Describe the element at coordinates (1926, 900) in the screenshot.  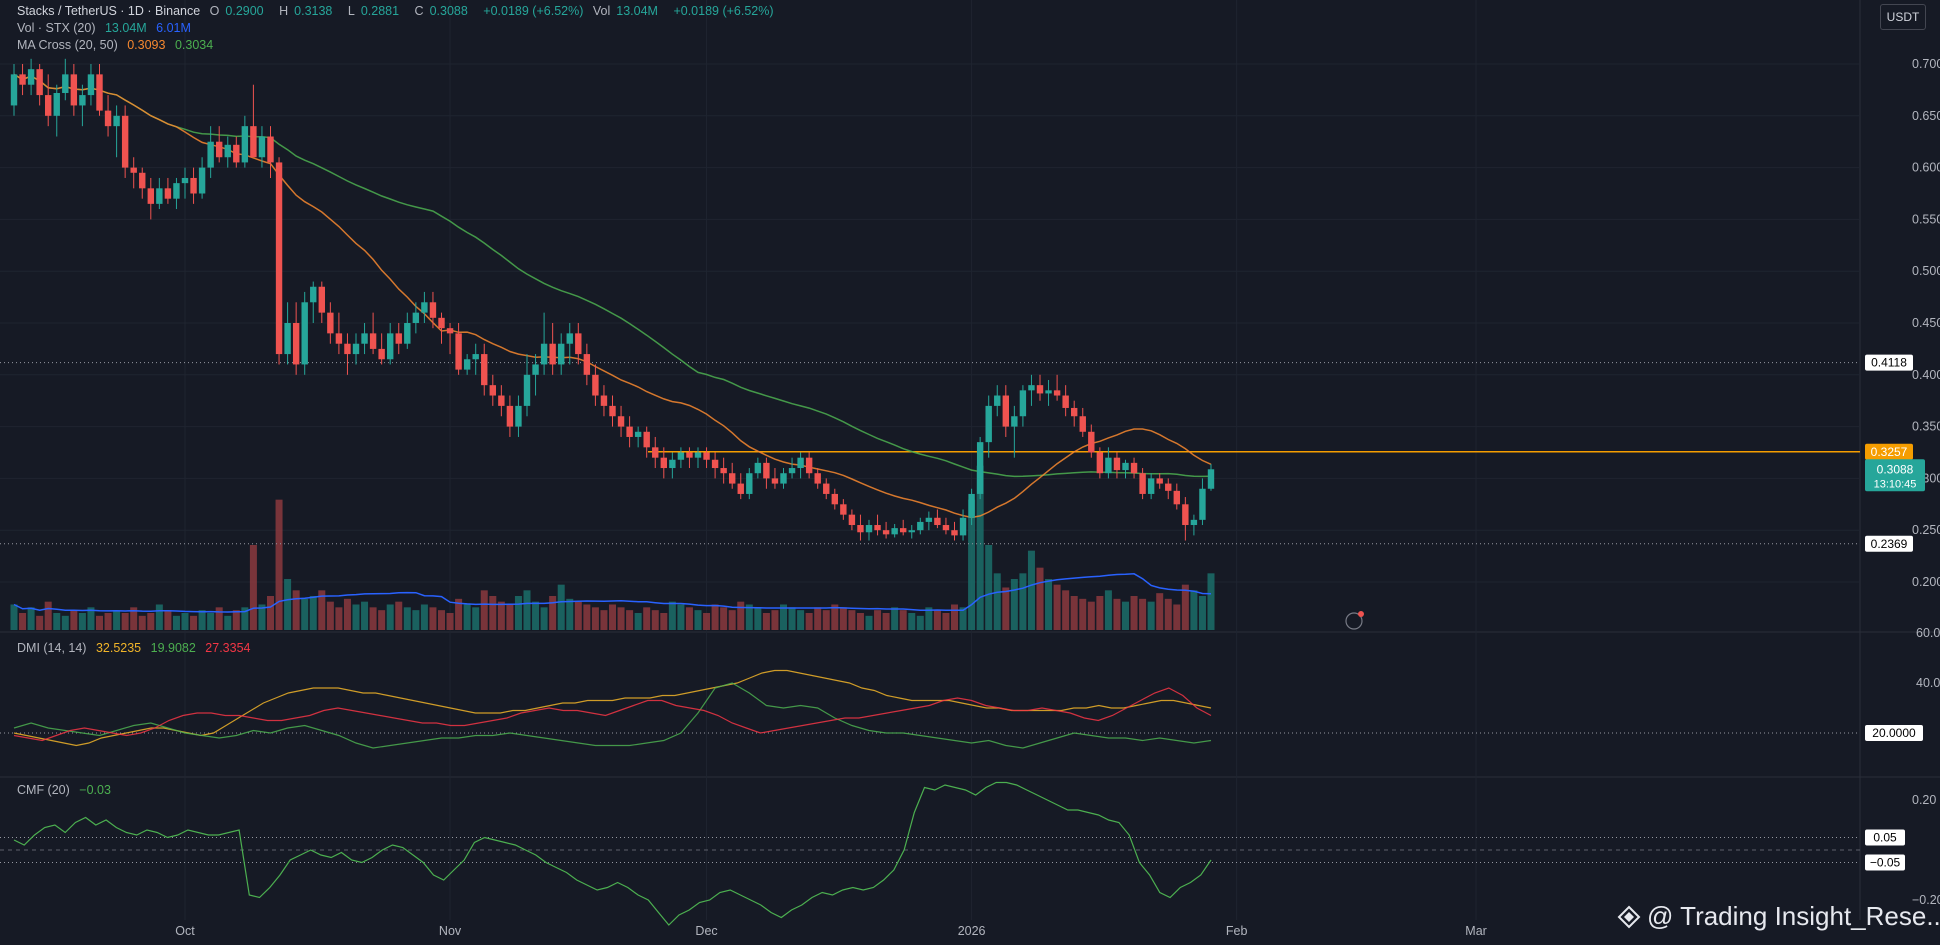
I see `cmf-tick-label: −0.20` at that location.